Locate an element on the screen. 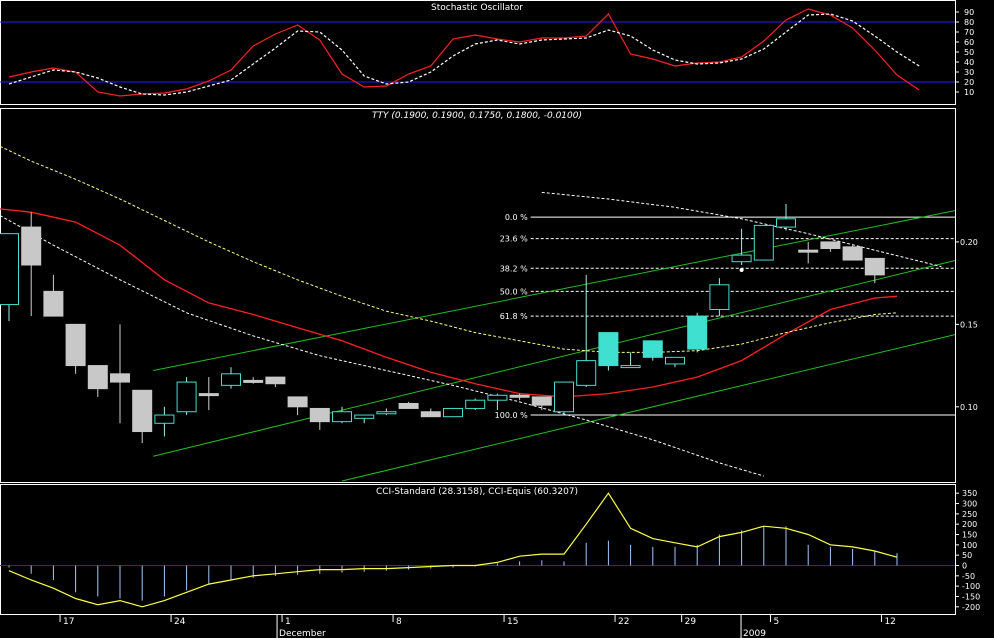  stochastic-tick-label: 60 is located at coordinates (969, 42).